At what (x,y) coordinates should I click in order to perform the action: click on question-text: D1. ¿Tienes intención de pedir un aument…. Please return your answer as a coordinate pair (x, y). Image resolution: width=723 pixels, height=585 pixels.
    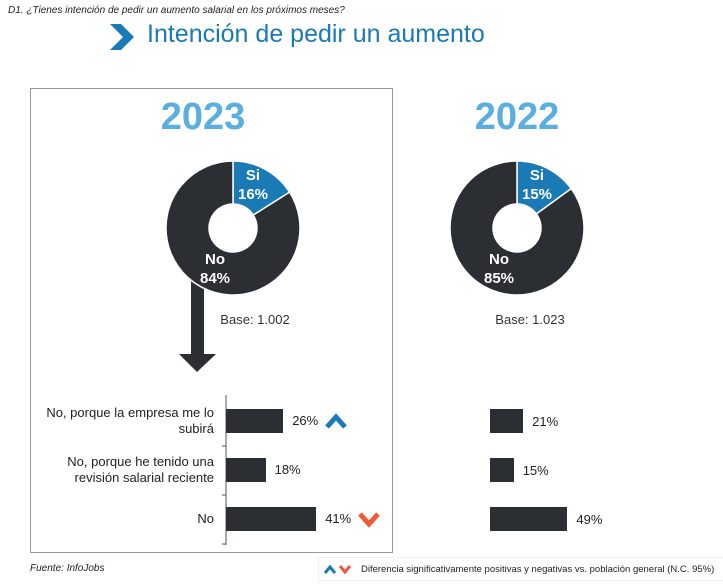
    Looking at the image, I should click on (176, 10).